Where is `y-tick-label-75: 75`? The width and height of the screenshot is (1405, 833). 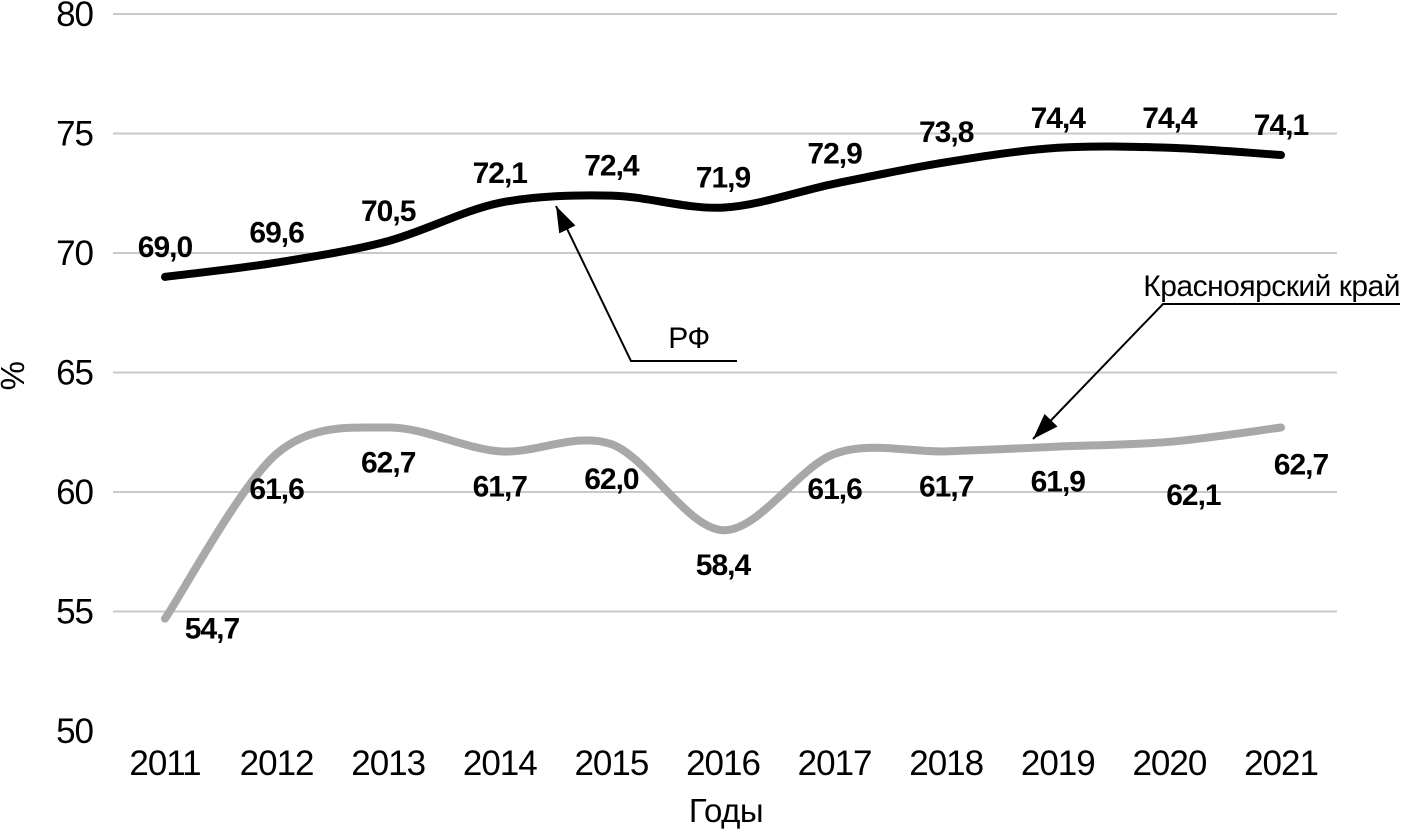
y-tick-label-75: 75 is located at coordinates (74, 134).